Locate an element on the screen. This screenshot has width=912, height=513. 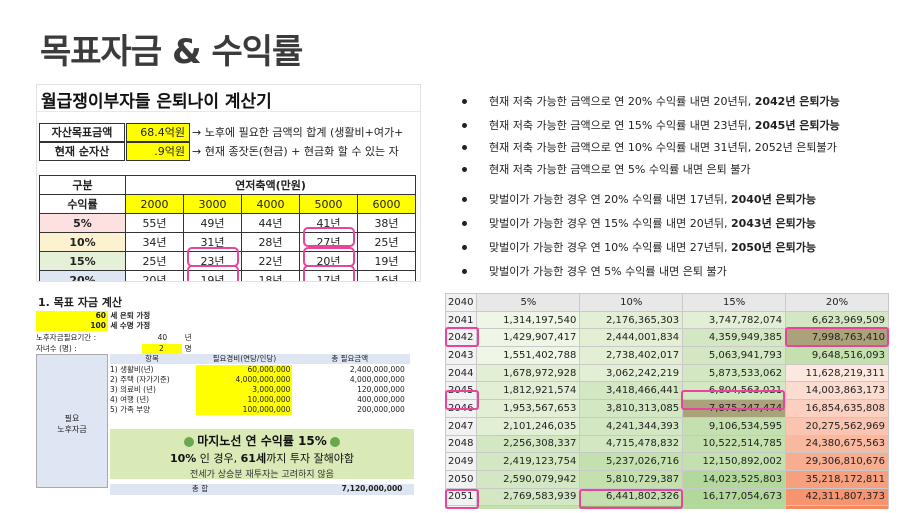
value-cell: 2,419,123,754 is located at coordinates (528, 461).